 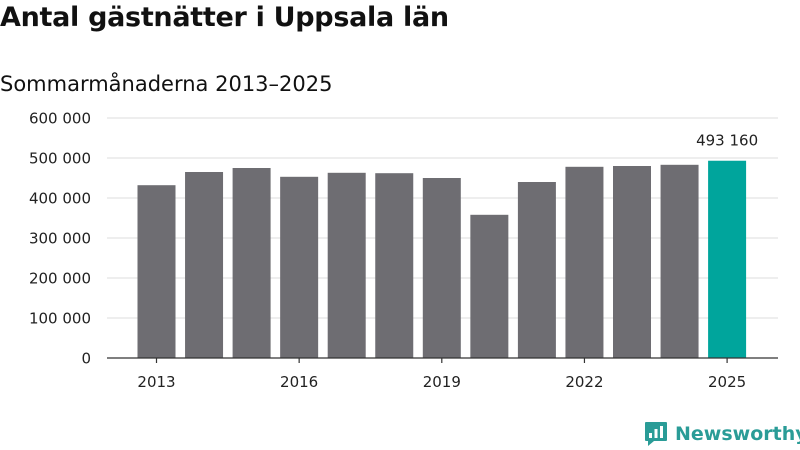 What do you see at coordinates (442, 382) in the screenshot?
I see `x-tick-label: 2019` at bounding box center [442, 382].